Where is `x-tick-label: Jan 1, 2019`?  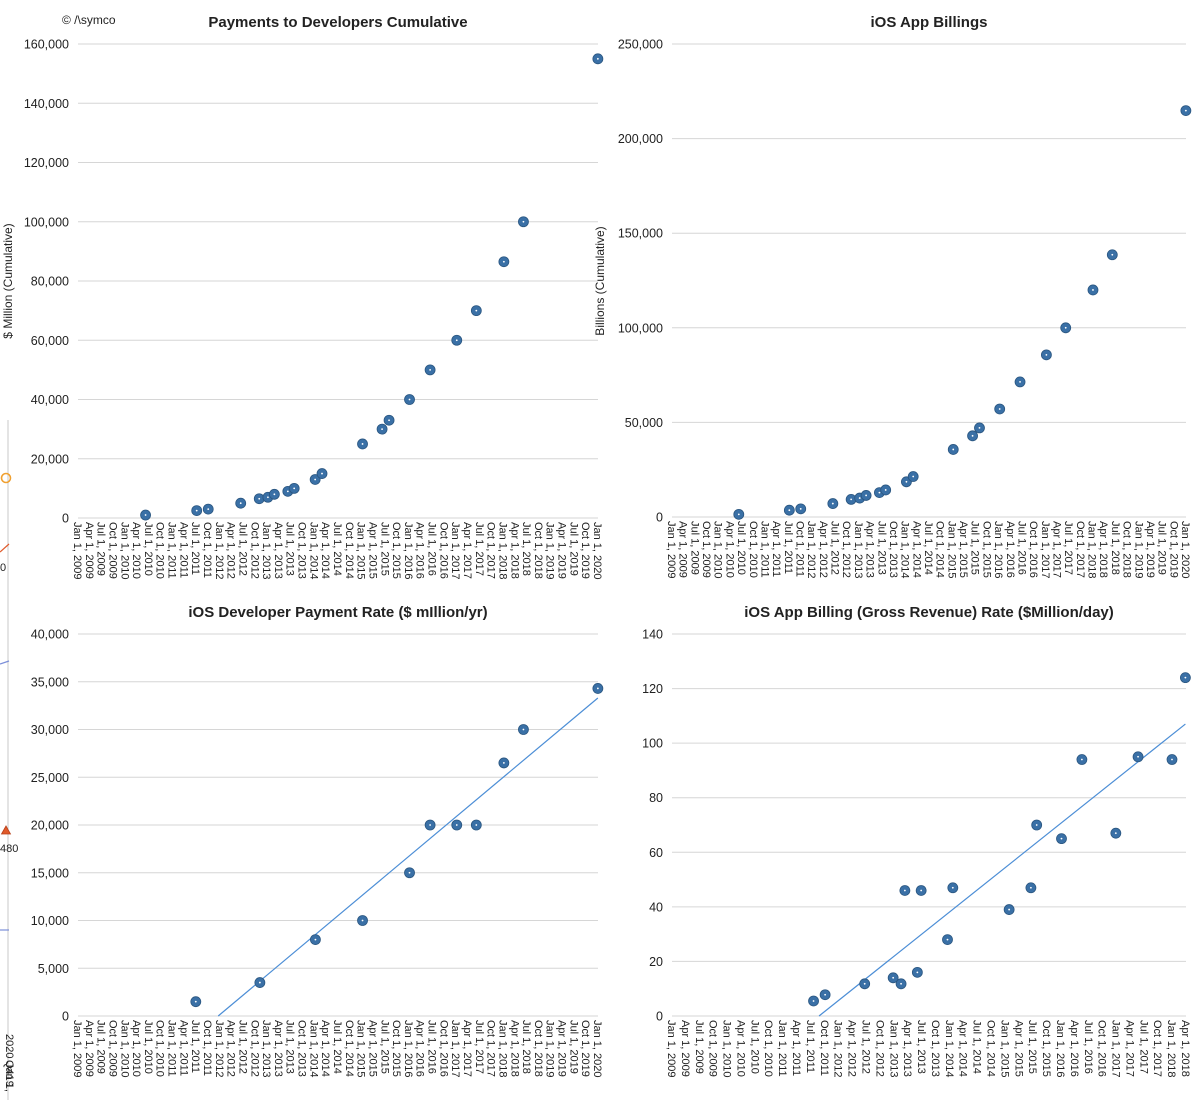 x-tick-label: Jan 1, 2019 is located at coordinates (550, 551).